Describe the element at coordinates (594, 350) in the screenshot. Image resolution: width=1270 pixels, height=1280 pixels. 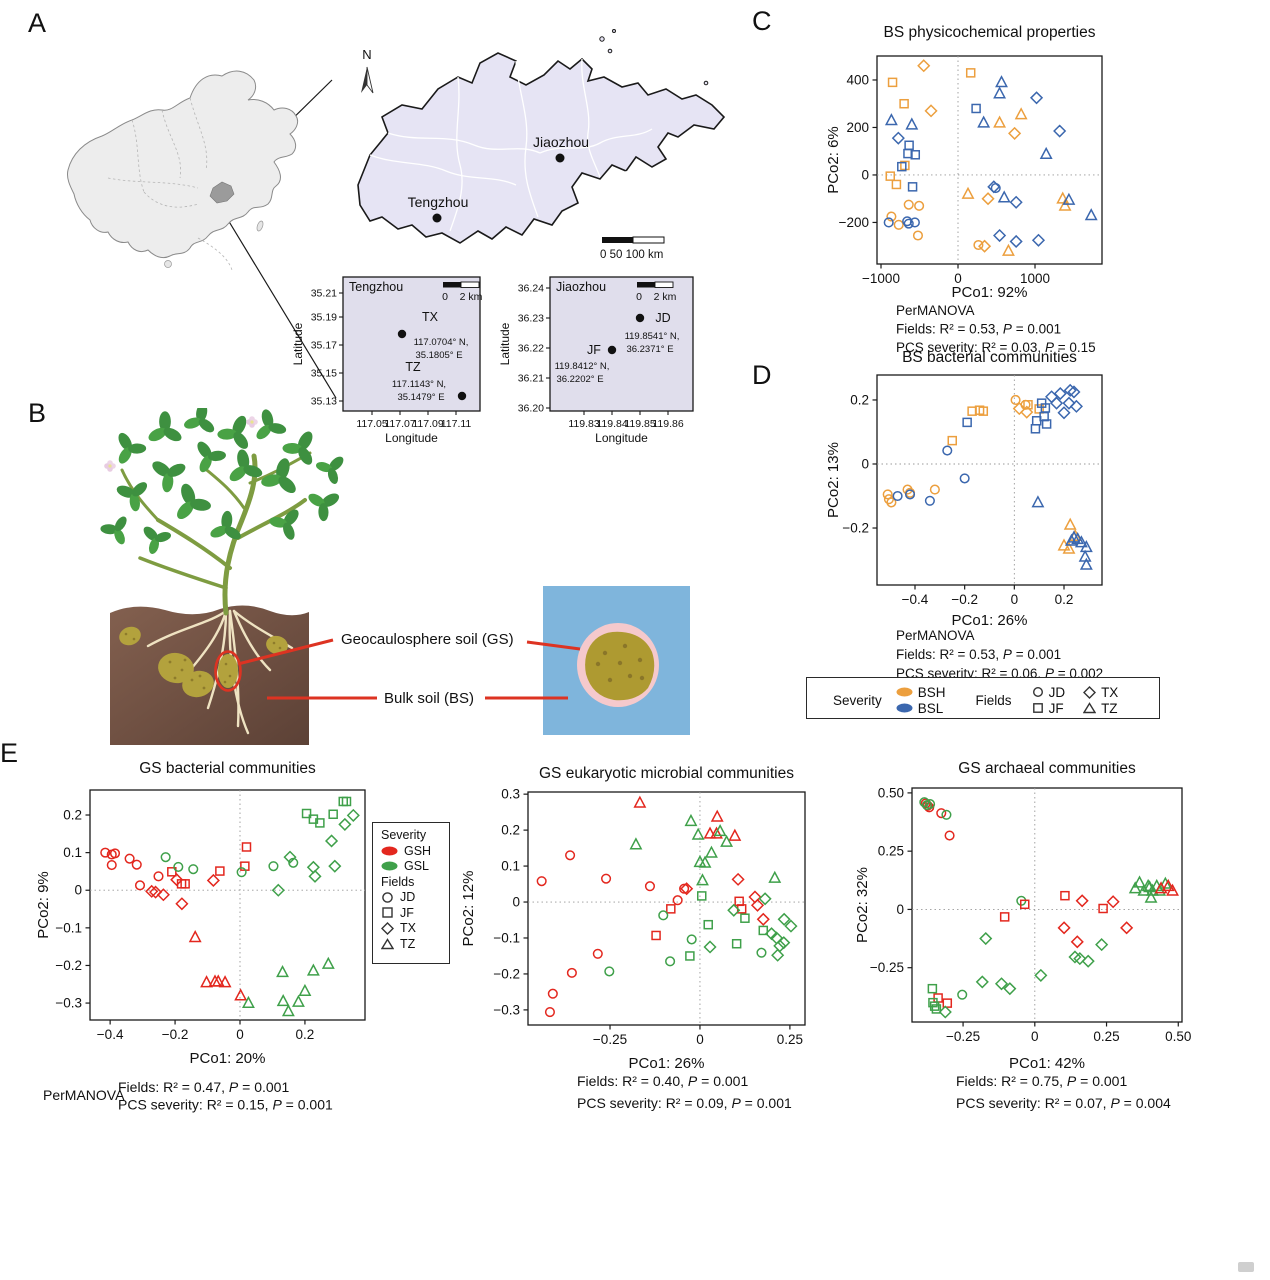
I see `svg-text: JF` at that location.